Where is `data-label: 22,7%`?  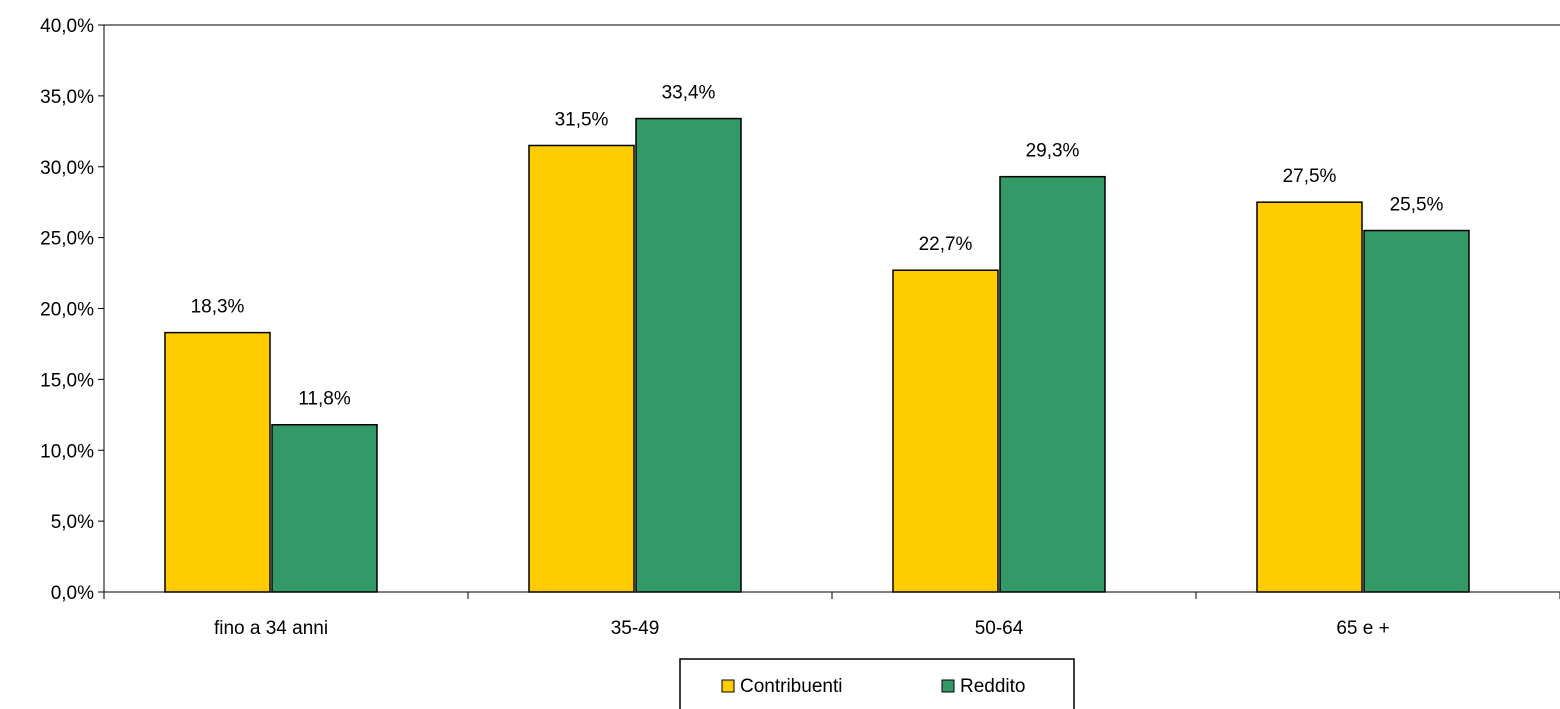 data-label: 22,7% is located at coordinates (946, 244).